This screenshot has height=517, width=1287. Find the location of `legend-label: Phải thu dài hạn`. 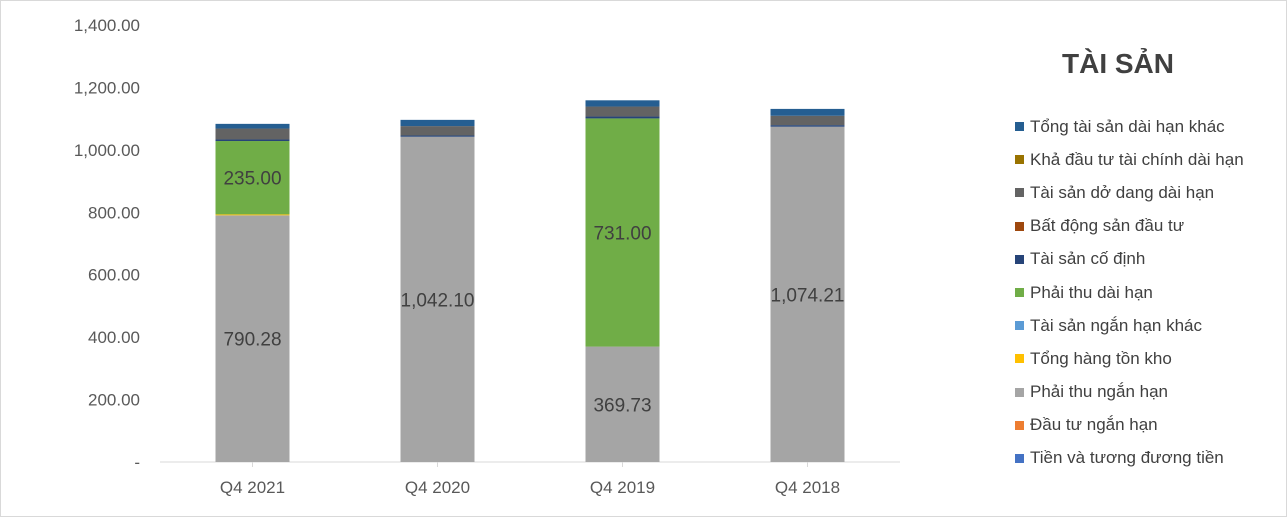

legend-label: Phải thu dài hạn is located at coordinates (1091, 292).